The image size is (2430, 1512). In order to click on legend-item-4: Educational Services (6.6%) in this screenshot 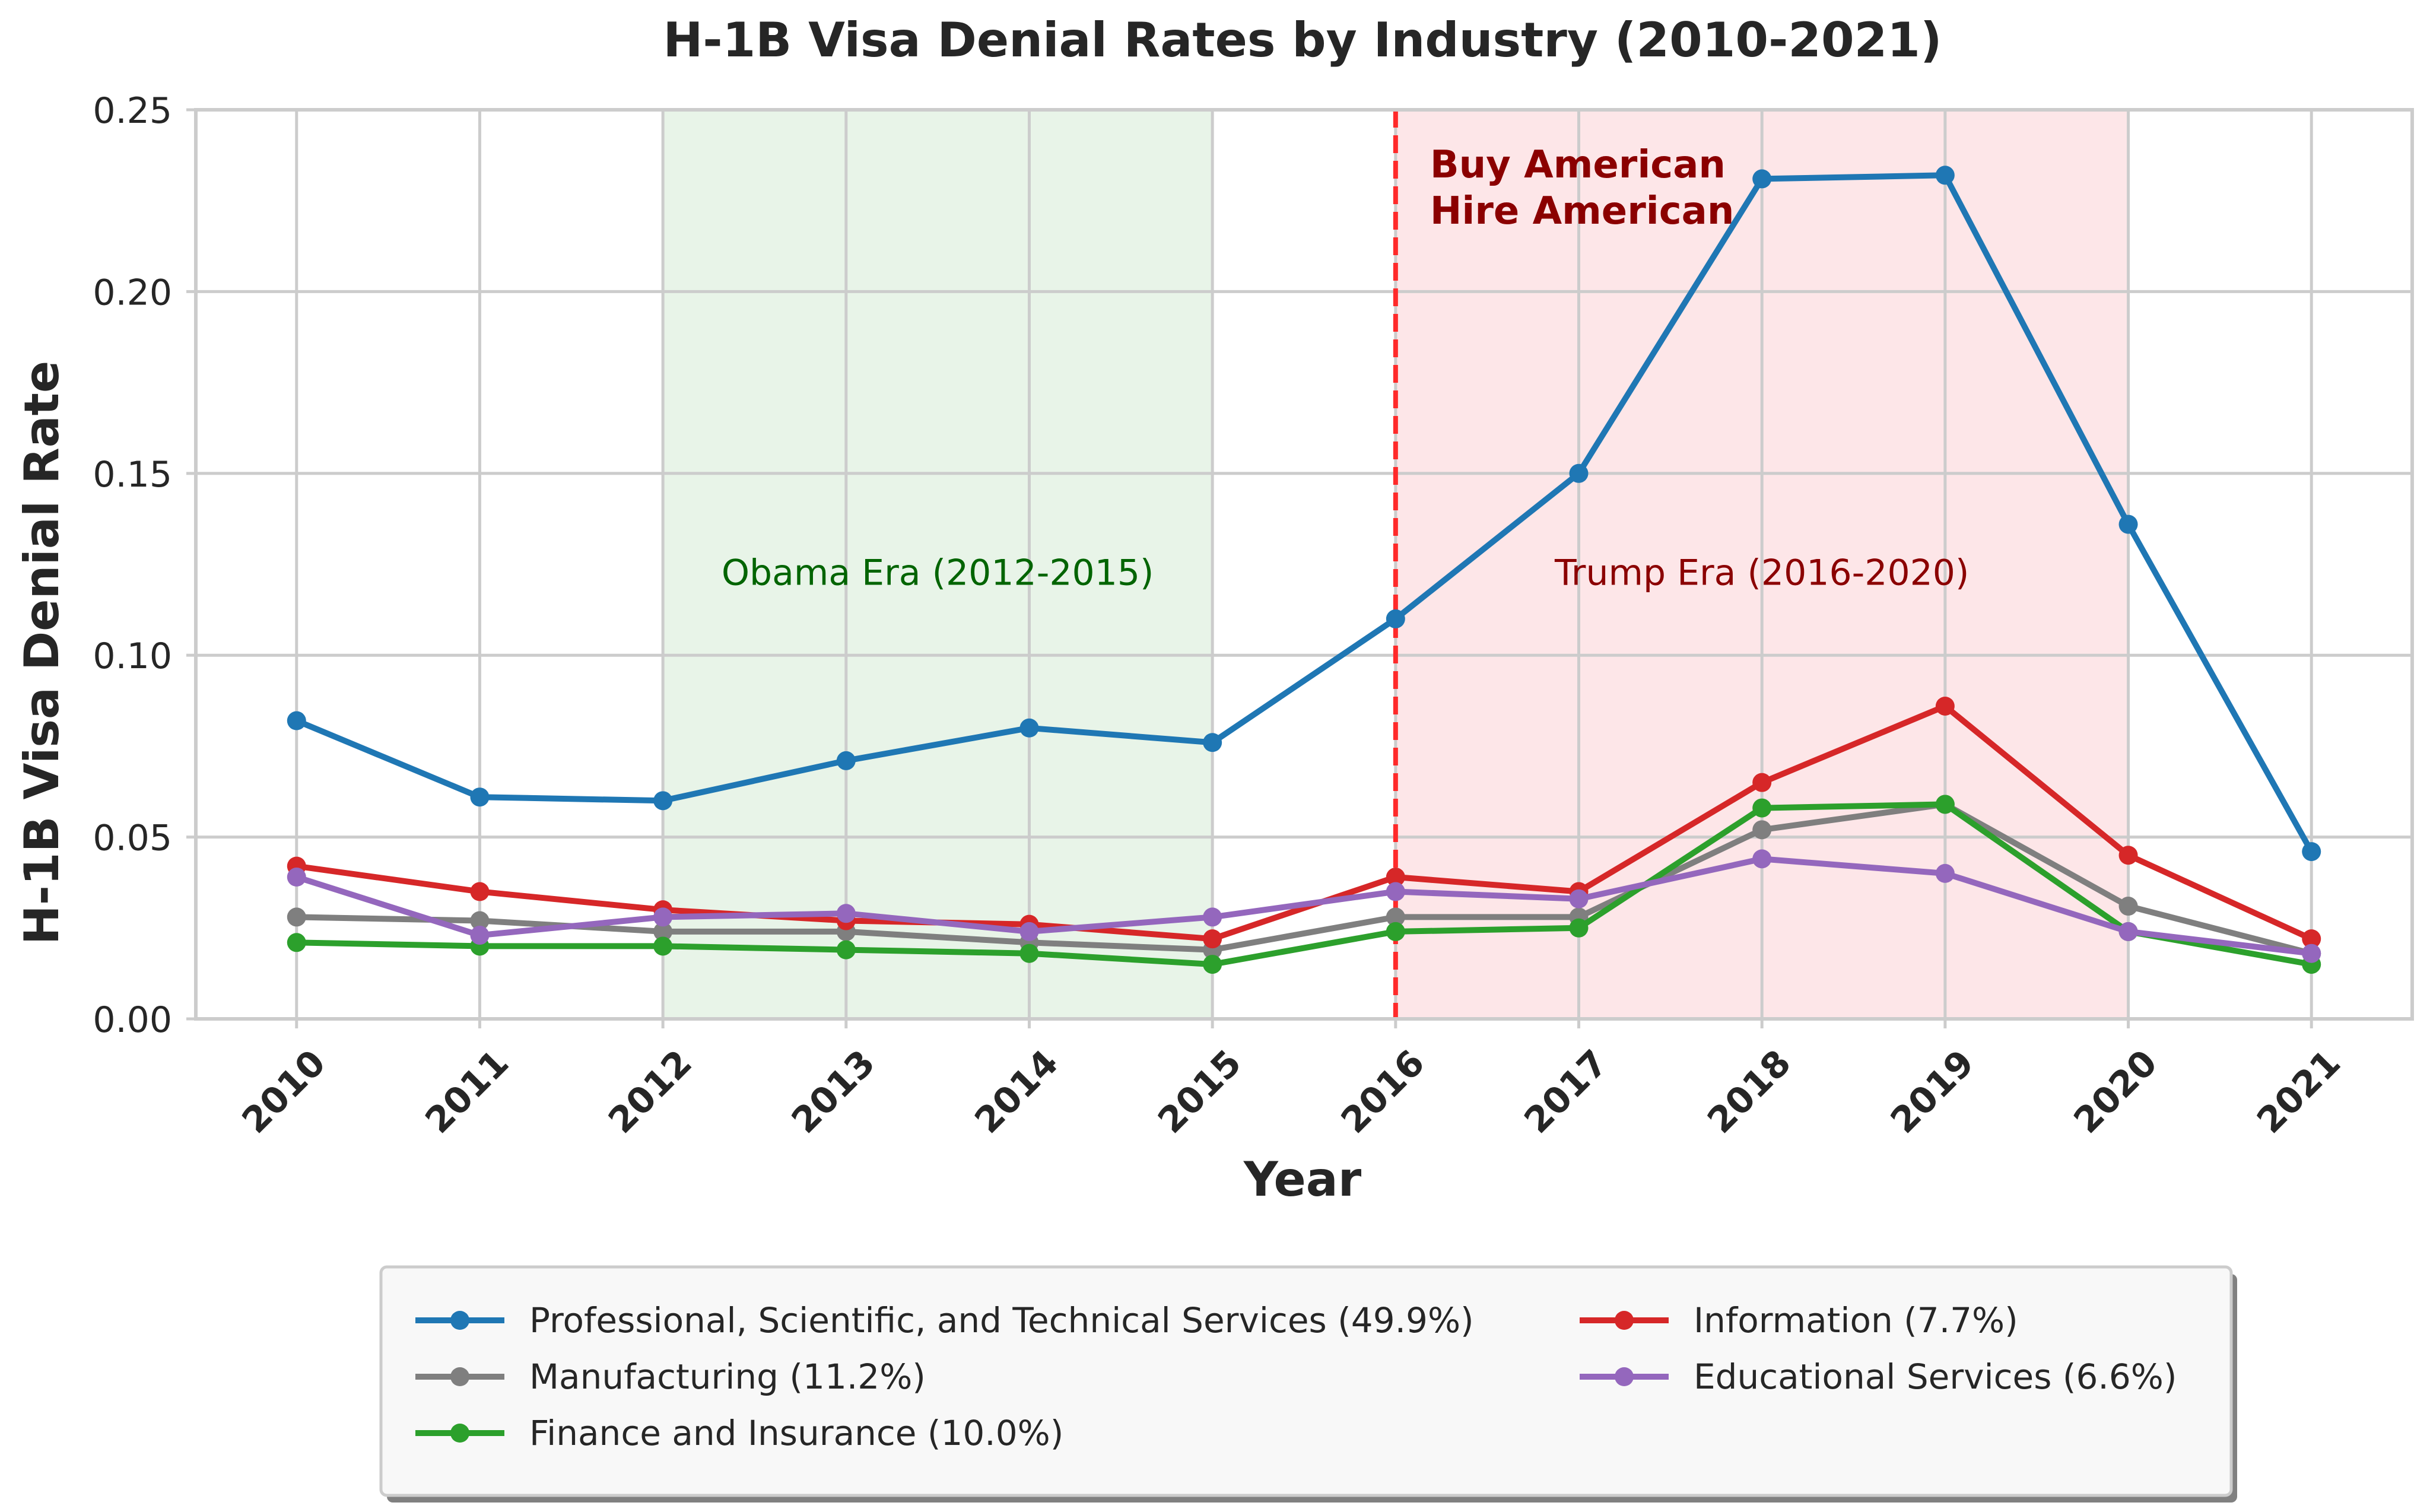, I will do `click(1878, 1377)`.